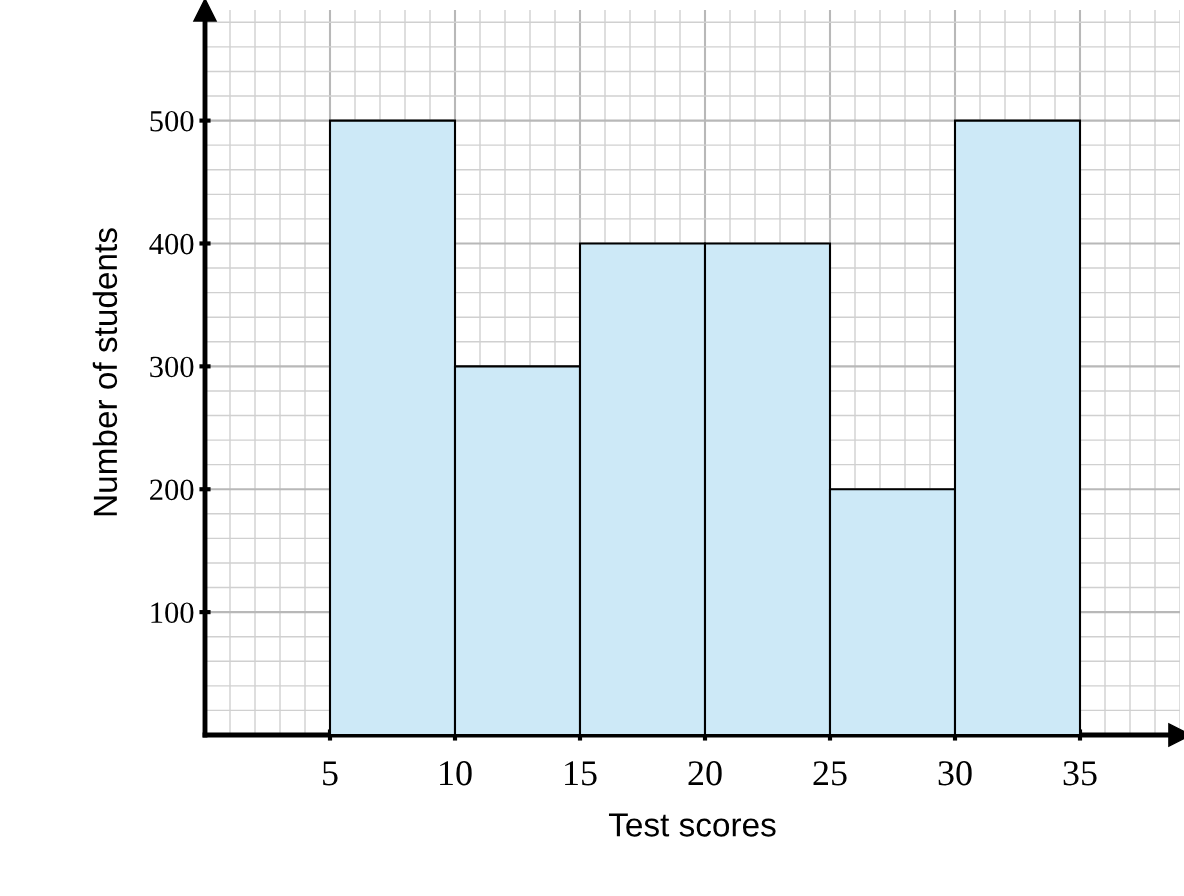 Image resolution: width=1184 pixels, height=896 pixels. I want to click on y-tick-label: 300, so click(172, 367).